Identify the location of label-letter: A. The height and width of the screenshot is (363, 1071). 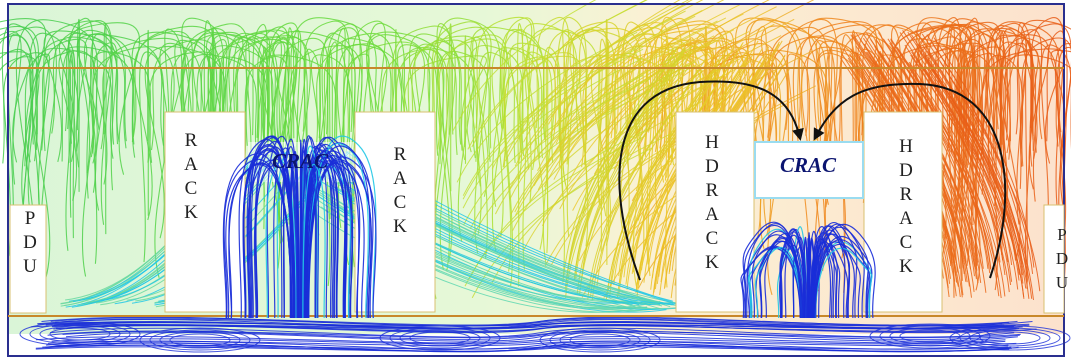
(906, 218).